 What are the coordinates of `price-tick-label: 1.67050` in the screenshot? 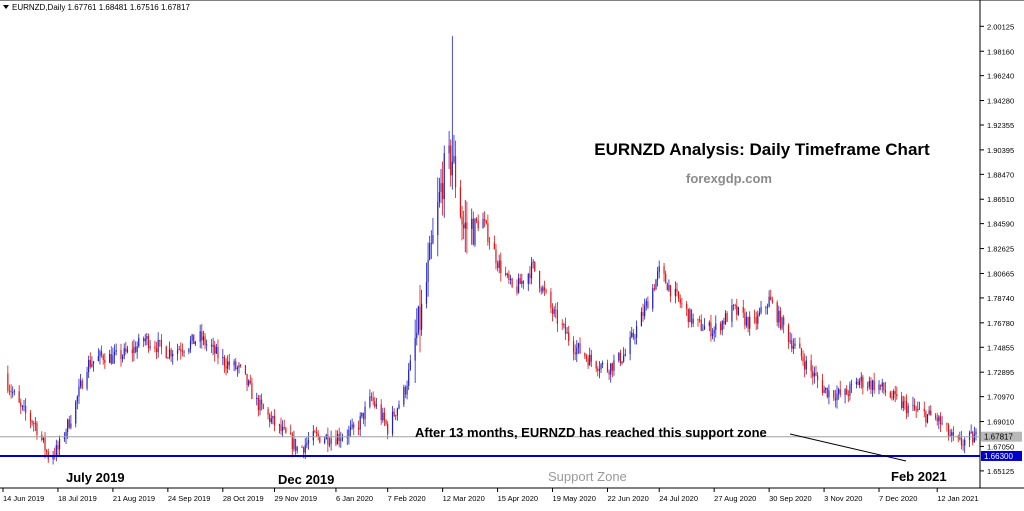 It's located at (1000, 446).